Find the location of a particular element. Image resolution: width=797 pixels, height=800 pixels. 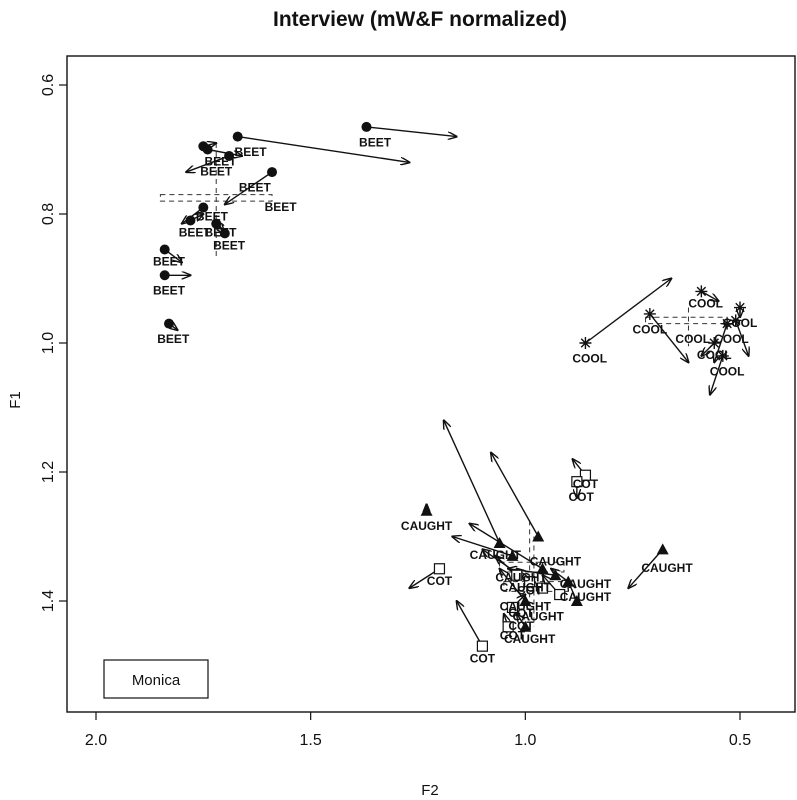

x-tick-label: 1.0 is located at coordinates (525, 740).